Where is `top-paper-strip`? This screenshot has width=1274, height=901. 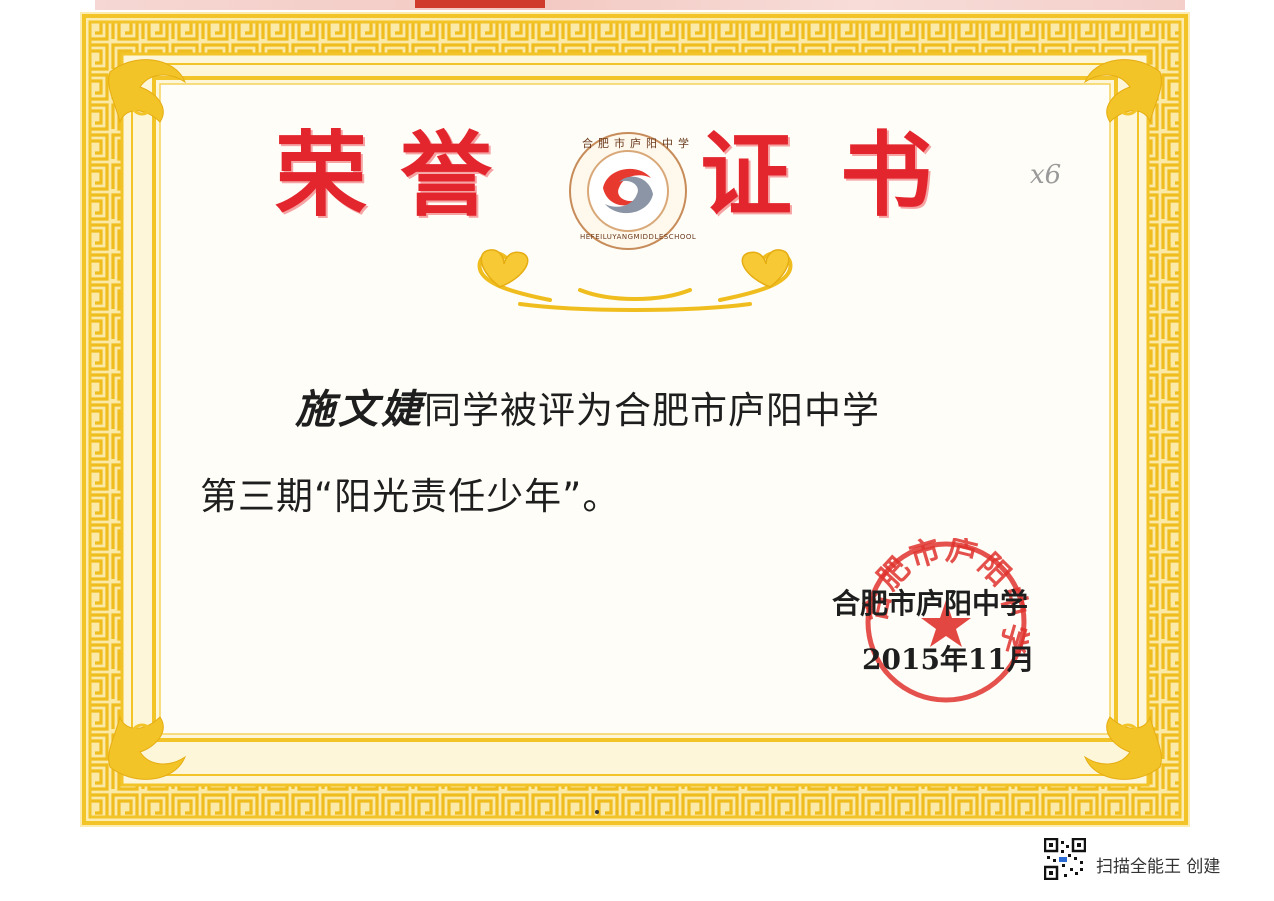 top-paper-strip is located at coordinates (640, 5).